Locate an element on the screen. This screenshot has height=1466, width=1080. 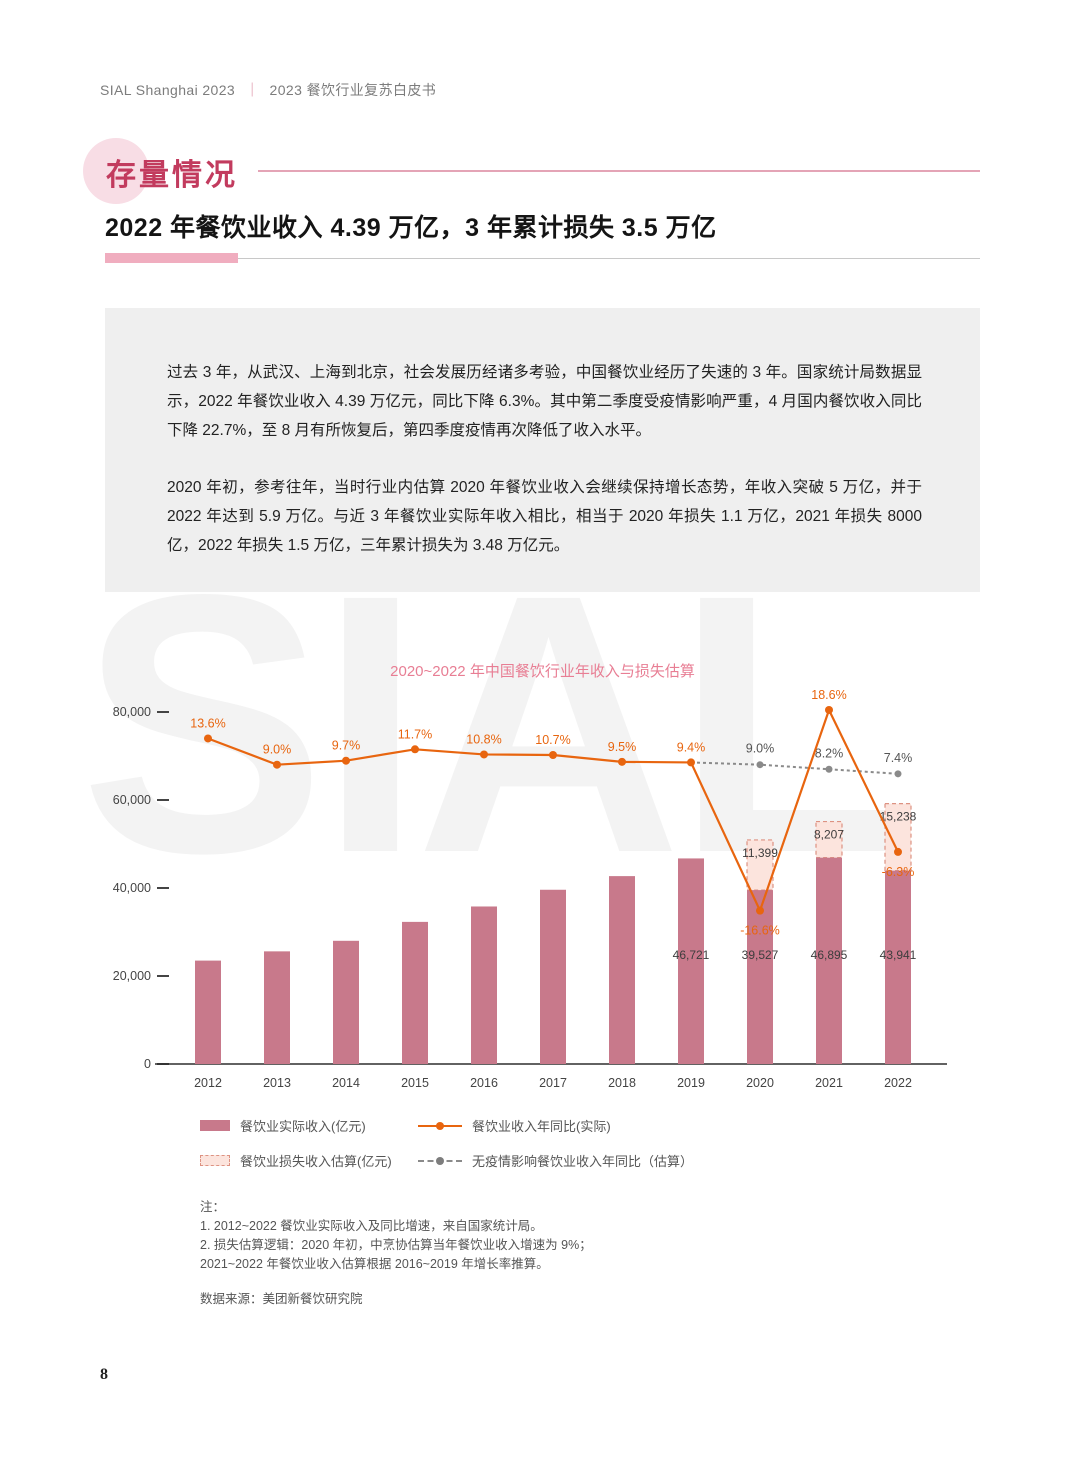
legend-item-yoy-estimate: 无疫情影响餐饮业收入年同比（估算） is located at coordinates (555, 1160).